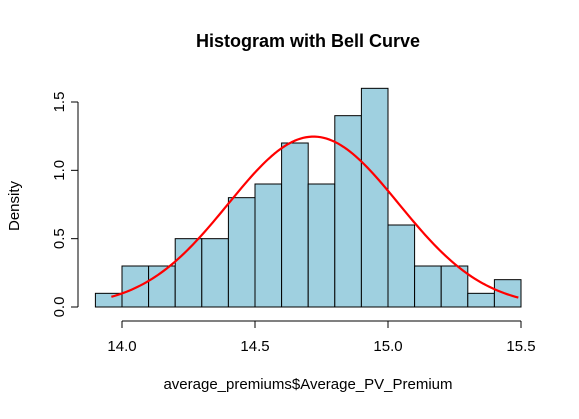 This screenshot has width=579, height=419. Describe the element at coordinates (65, 205) in the screenshot. I see `y-axis: 0.0 0.5 1.0 1.5` at that location.